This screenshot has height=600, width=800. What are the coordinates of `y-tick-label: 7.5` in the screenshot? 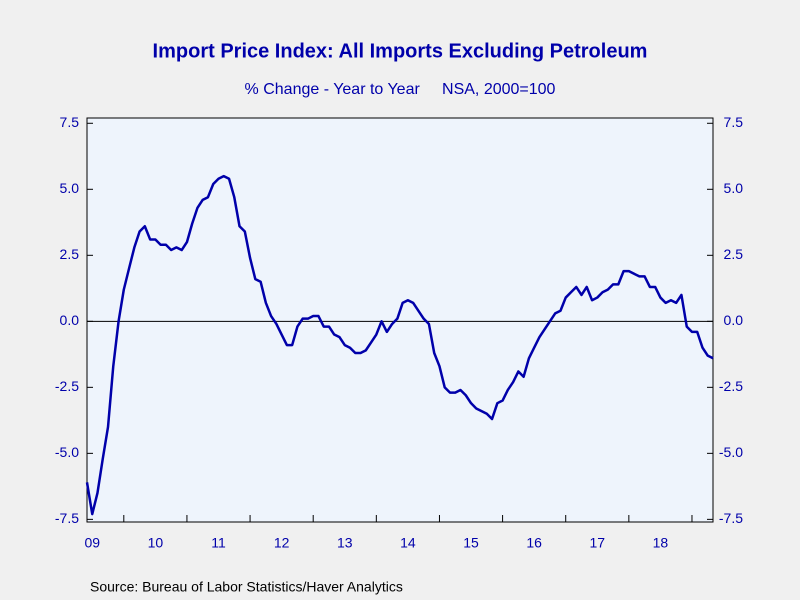 It's located at (70, 122).